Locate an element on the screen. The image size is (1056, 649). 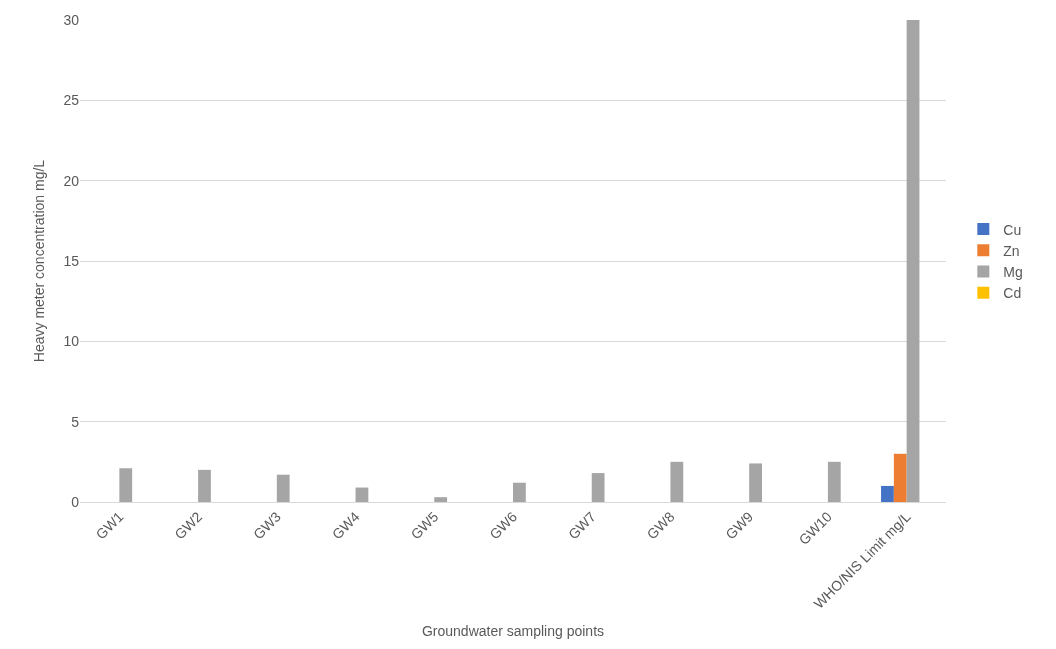
y-tick-label: 15 is located at coordinates (71, 260).